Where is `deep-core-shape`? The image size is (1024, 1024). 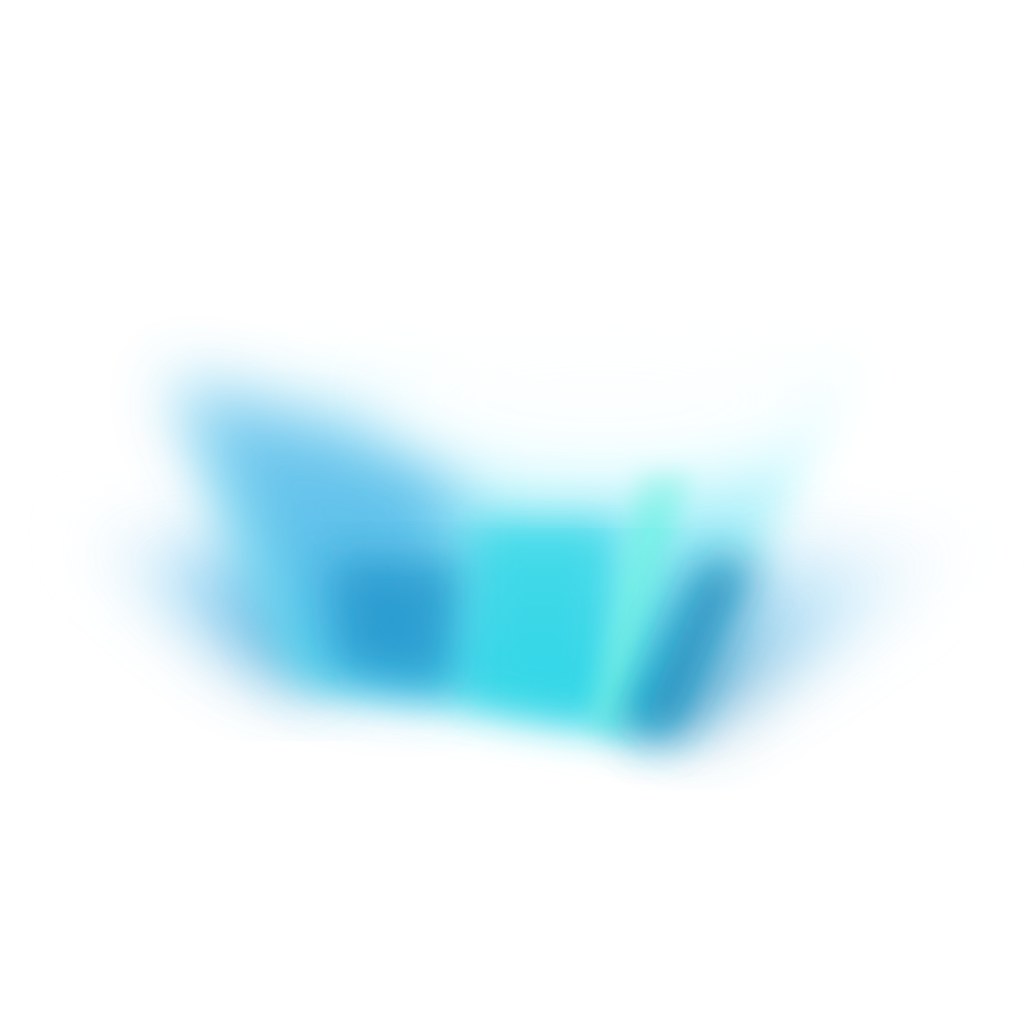
deep-core-shape is located at coordinates (400, 625).